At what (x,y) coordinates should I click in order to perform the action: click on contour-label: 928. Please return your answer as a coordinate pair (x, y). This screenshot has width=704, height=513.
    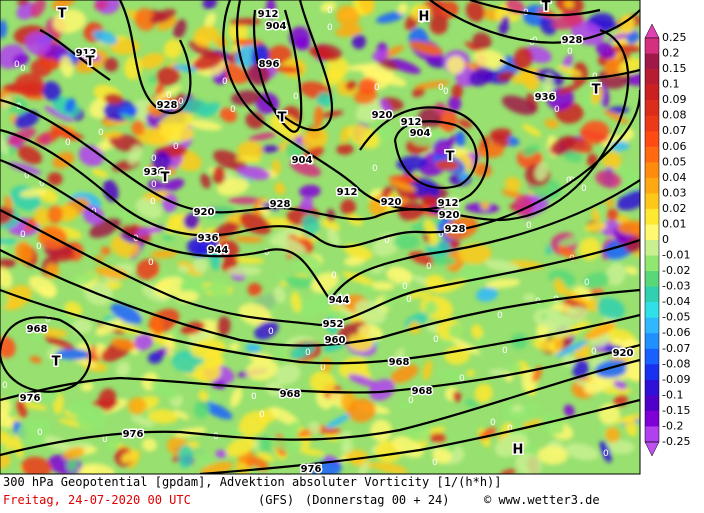
    Looking at the image, I should click on (280, 204).